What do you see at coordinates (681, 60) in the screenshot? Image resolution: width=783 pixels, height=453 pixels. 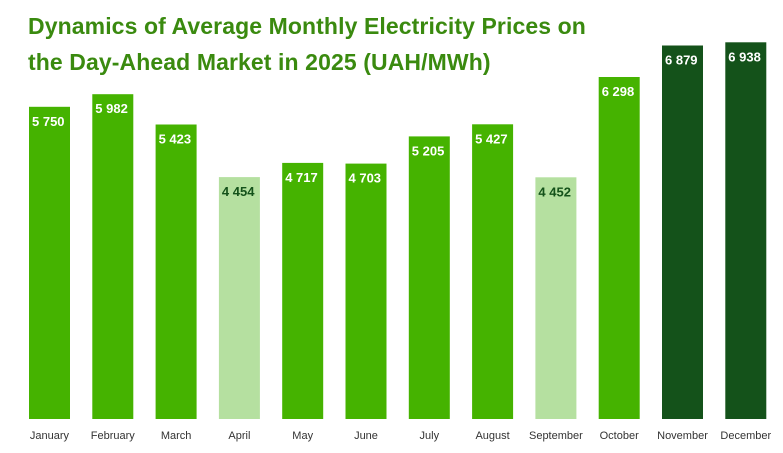 I see `bar-value-label: 6 879` at bounding box center [681, 60].